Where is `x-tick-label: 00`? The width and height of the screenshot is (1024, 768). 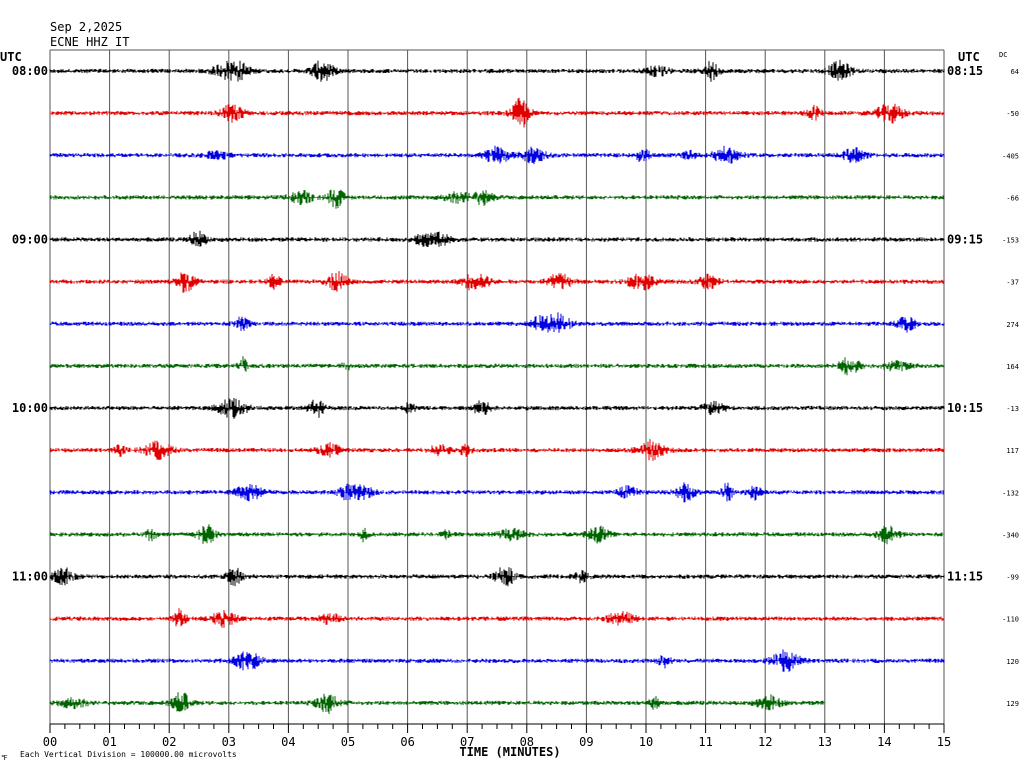 x-tick-label: 00 is located at coordinates (50, 742).